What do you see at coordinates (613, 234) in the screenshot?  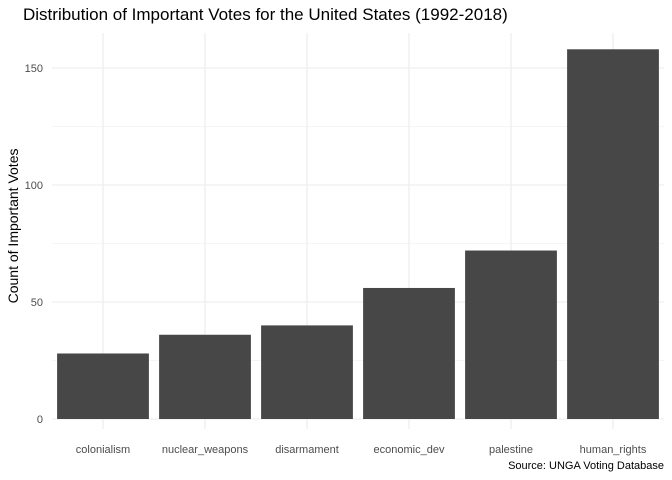 I see `bar-human_rights` at bounding box center [613, 234].